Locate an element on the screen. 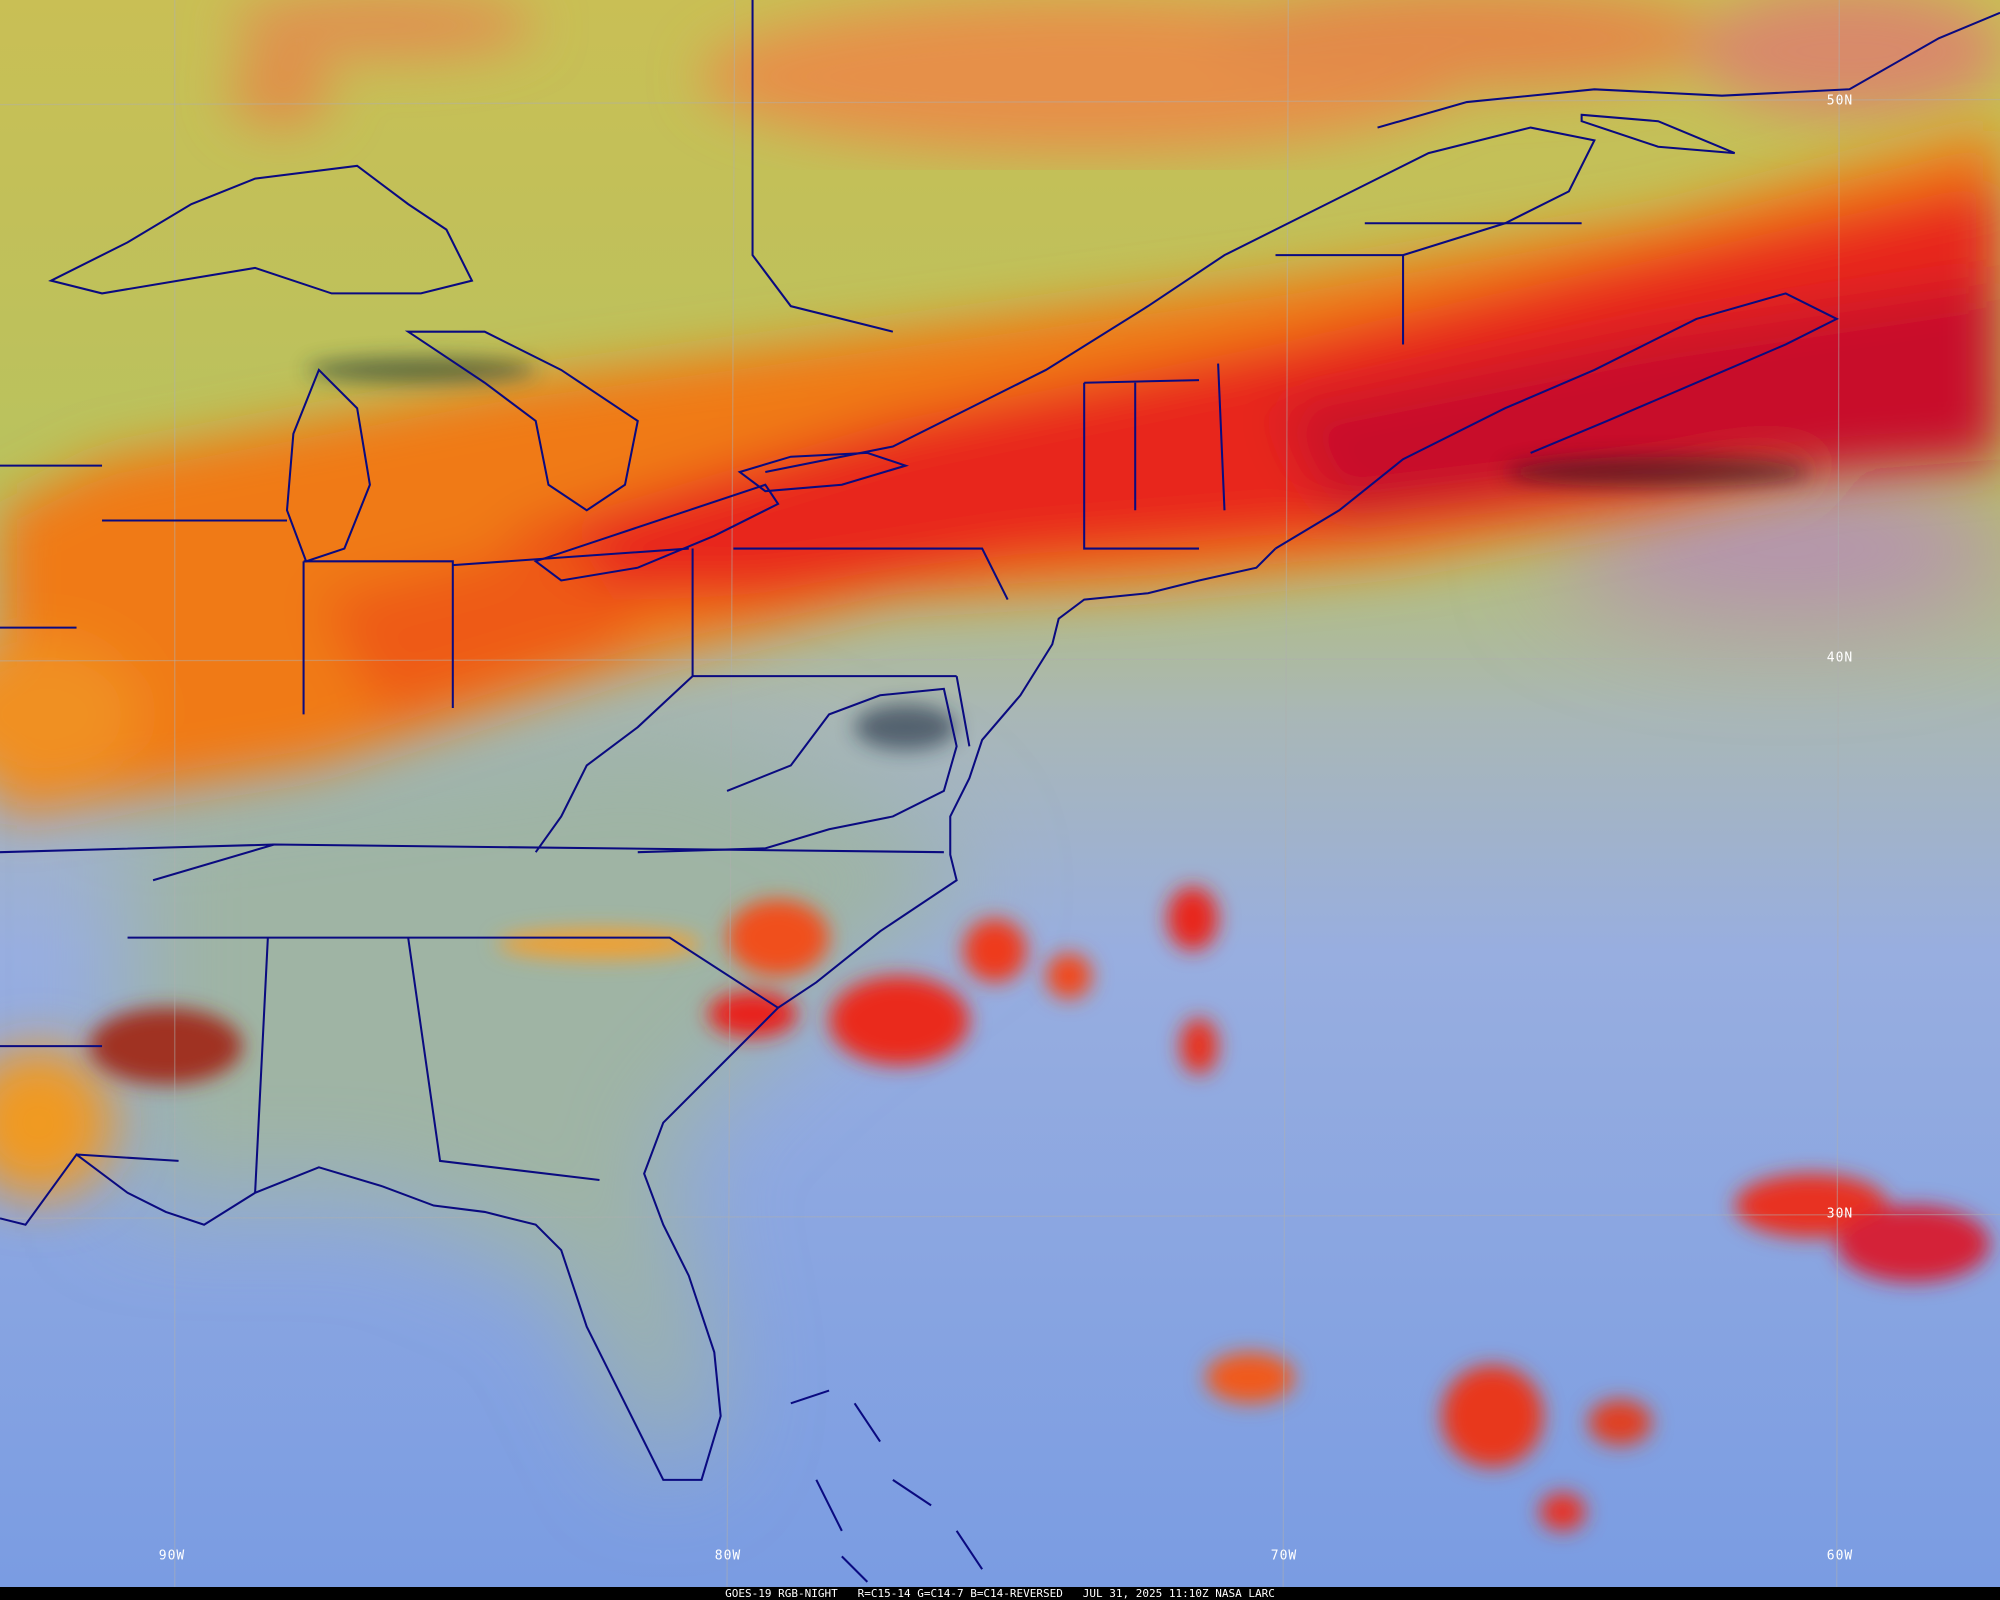 This screenshot has width=2000, height=1600. lat-label-40n: 40N is located at coordinates (1840, 658).